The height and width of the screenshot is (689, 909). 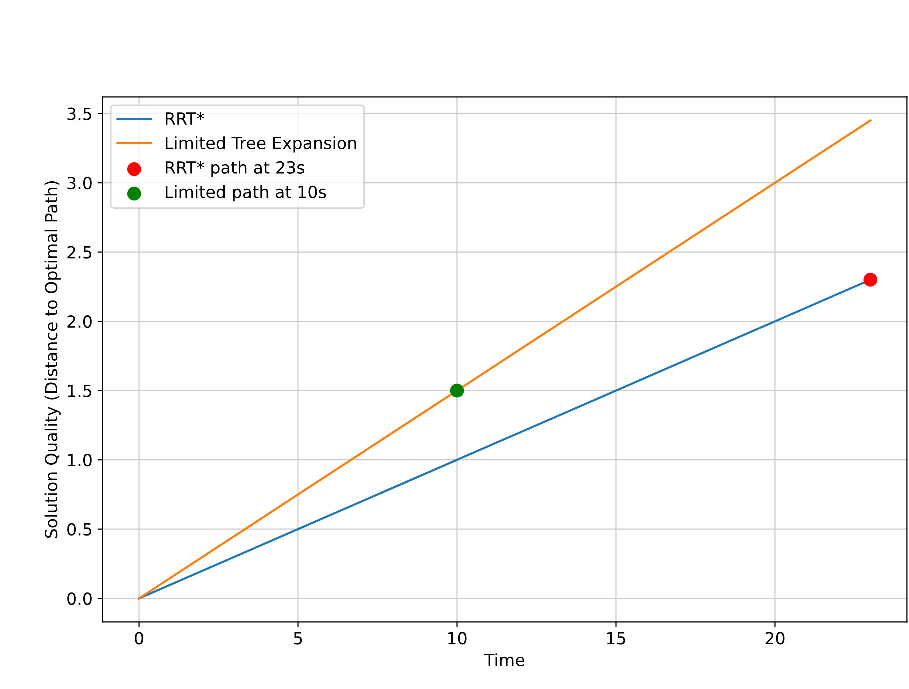 What do you see at coordinates (139, 638) in the screenshot?
I see `x-tick-label: 0` at bounding box center [139, 638].